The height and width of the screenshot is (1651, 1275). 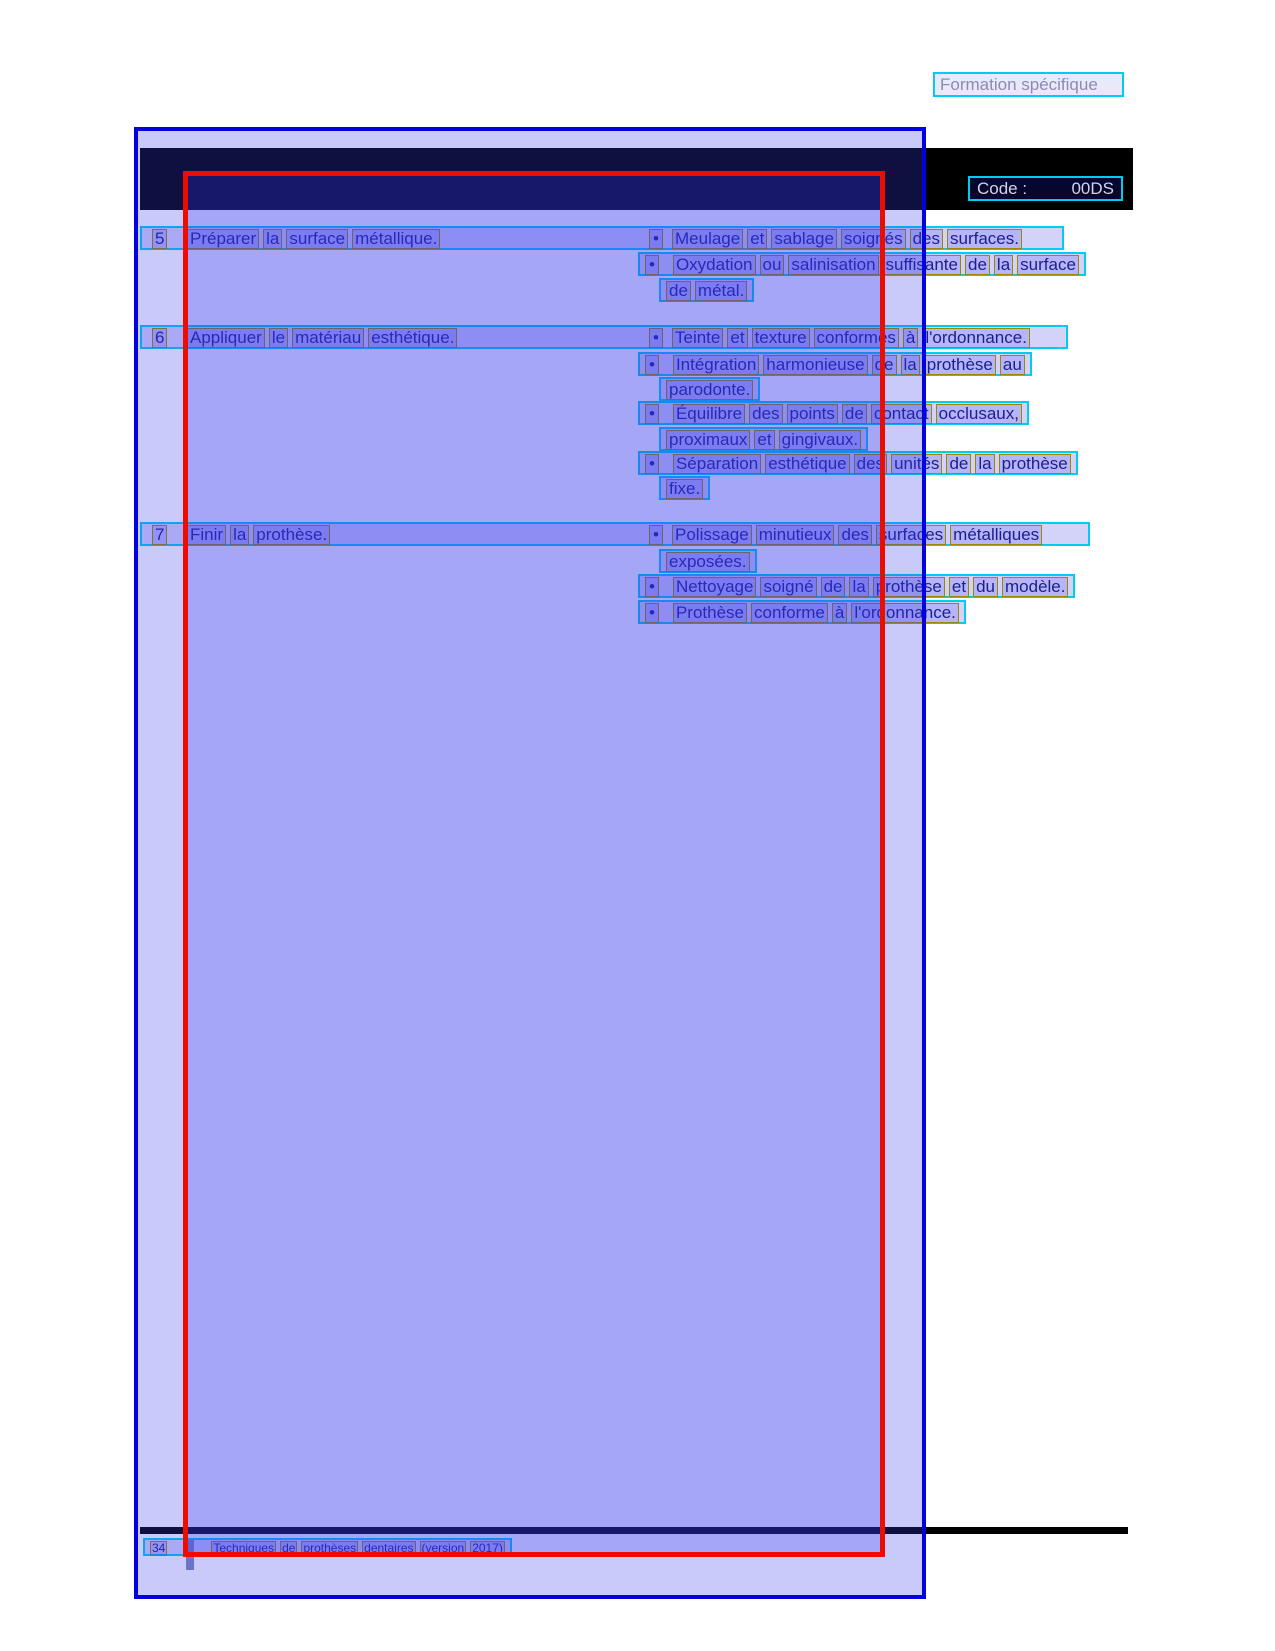 What do you see at coordinates (820, 440) in the screenshot?
I see `ocr-word: gingivaux.` at bounding box center [820, 440].